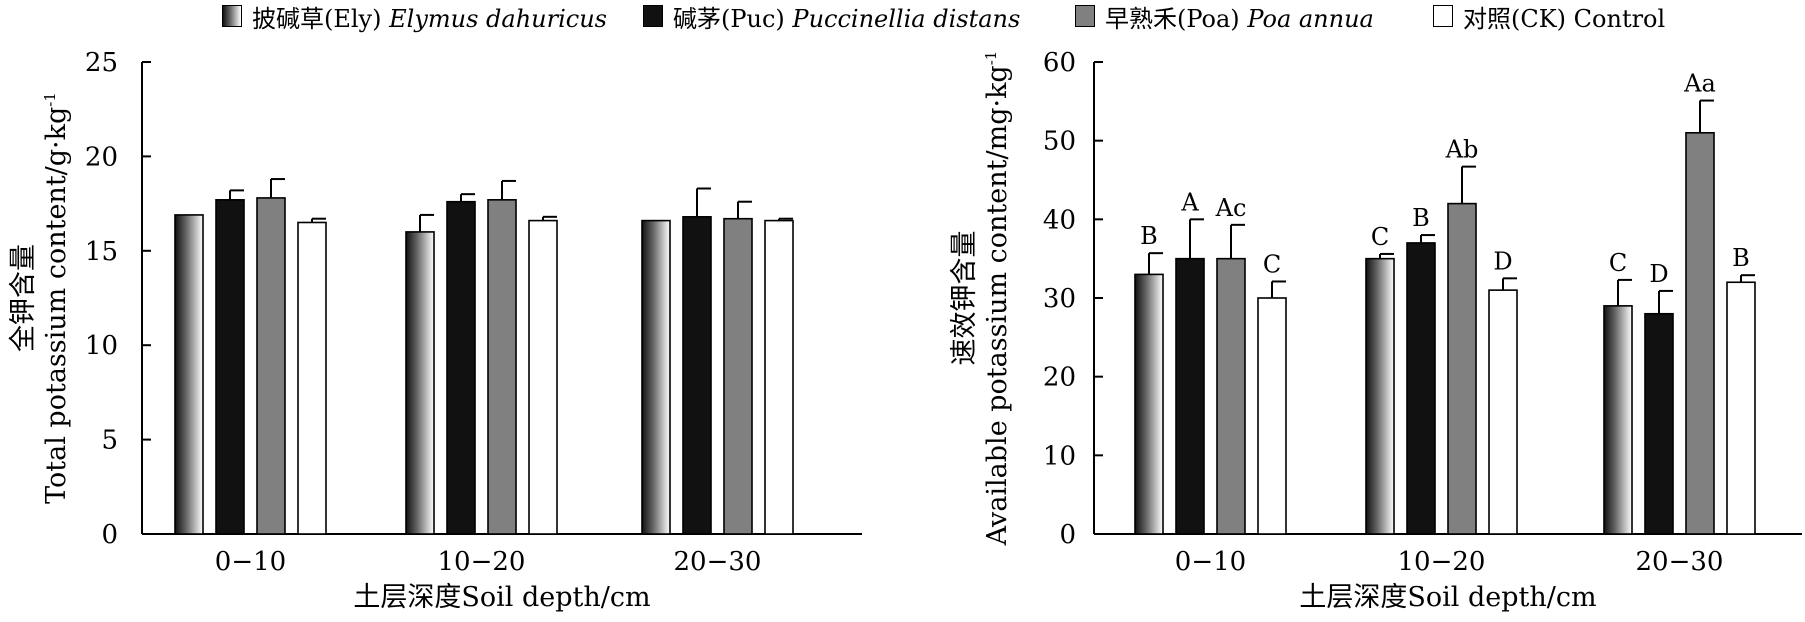 The height and width of the screenshot is (622, 1805). What do you see at coordinates (23, 298) in the screenshot?
I see `y-axis-title-cn: 全钾含量` at bounding box center [23, 298].